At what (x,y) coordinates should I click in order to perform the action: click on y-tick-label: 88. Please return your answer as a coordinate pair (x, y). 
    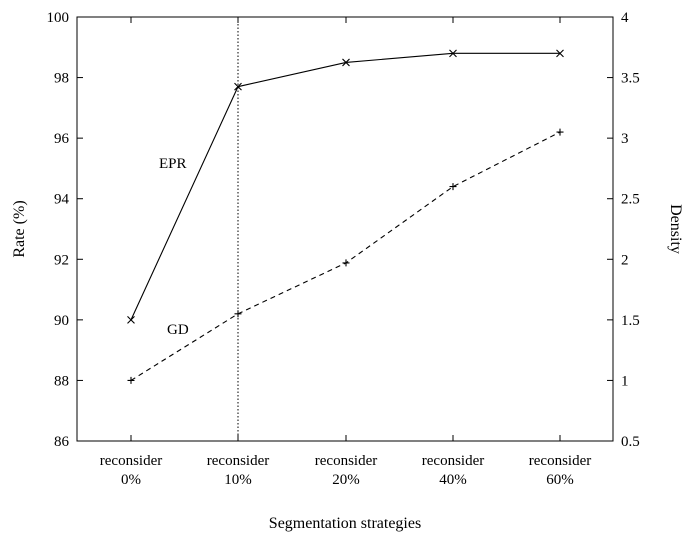
    Looking at the image, I should click on (61, 381).